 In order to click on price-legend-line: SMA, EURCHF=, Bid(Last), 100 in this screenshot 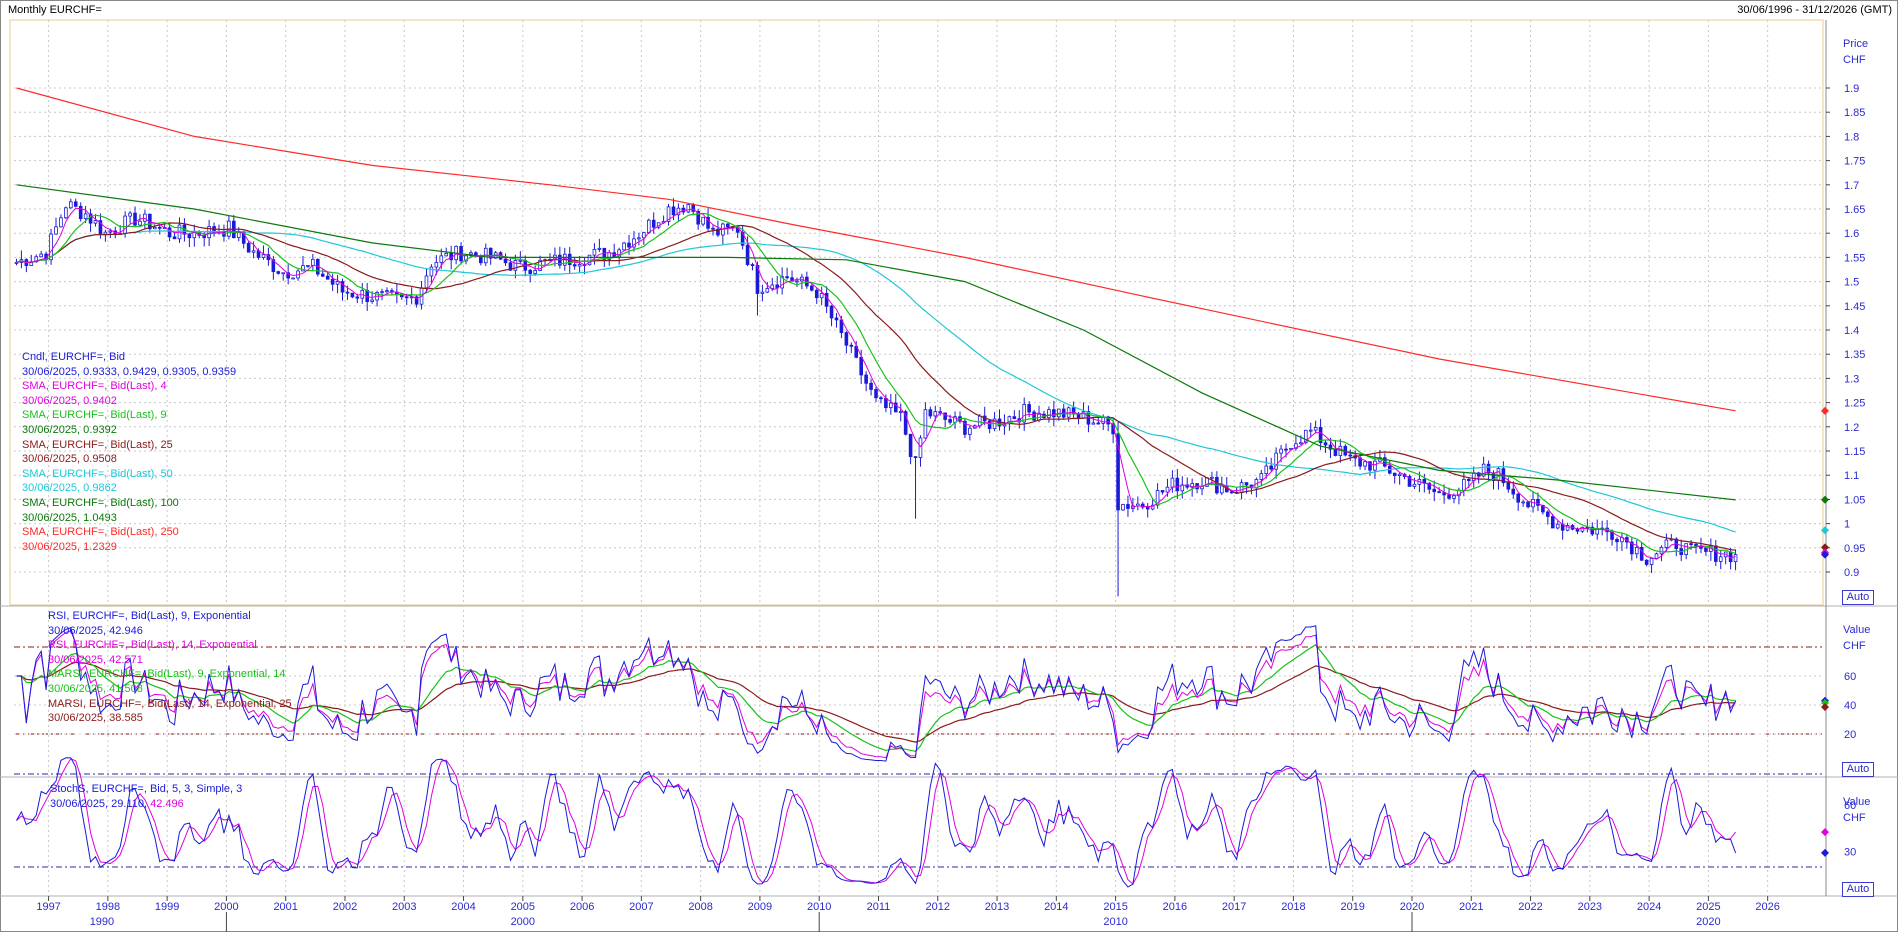, I will do `click(100, 502)`.